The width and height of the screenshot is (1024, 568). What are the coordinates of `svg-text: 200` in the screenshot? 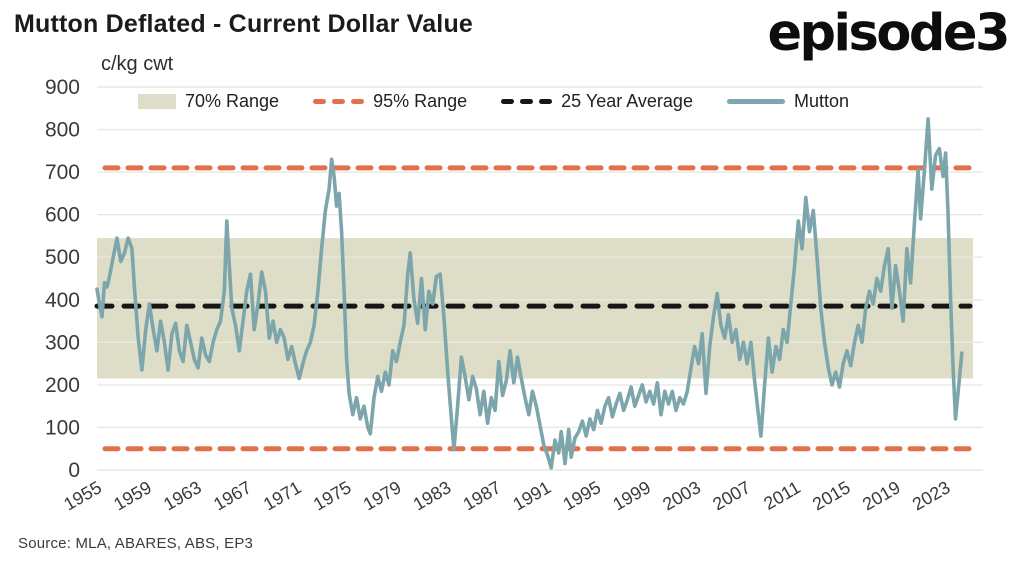 It's located at (62, 385).